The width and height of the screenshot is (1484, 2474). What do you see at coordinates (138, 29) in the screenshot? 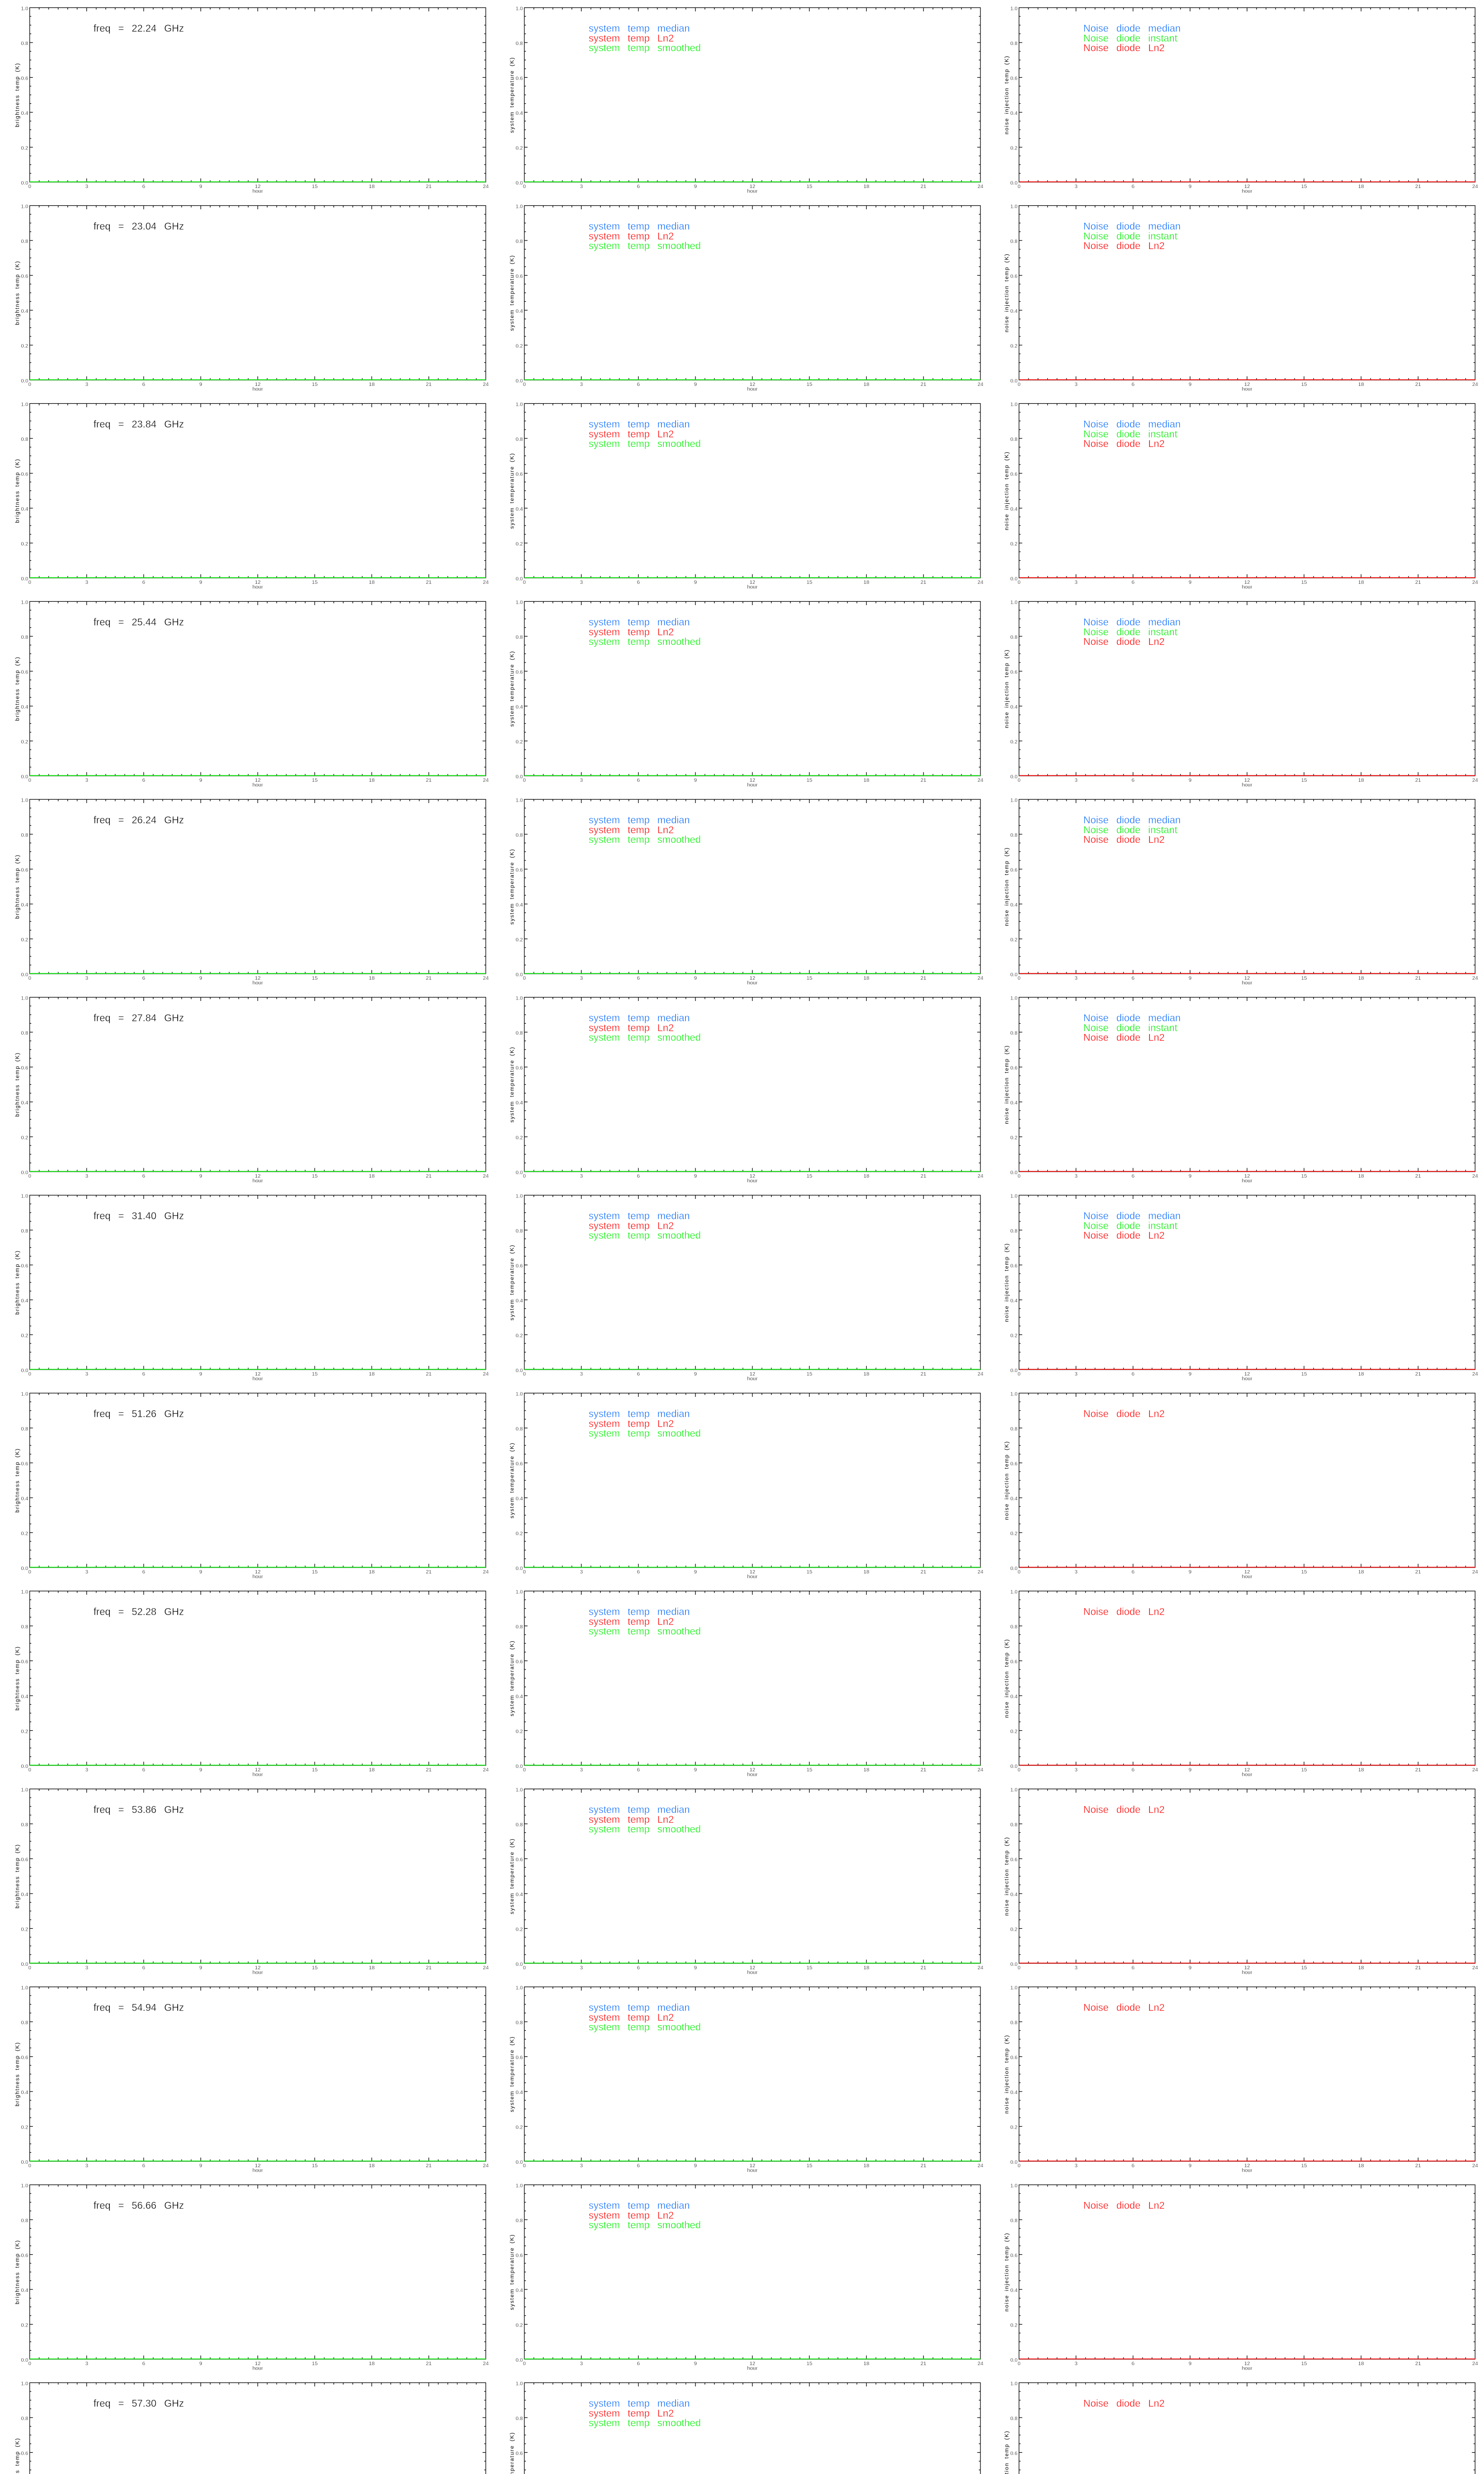
I see `svg-text: freq = 22.24 GHz` at bounding box center [138, 29].